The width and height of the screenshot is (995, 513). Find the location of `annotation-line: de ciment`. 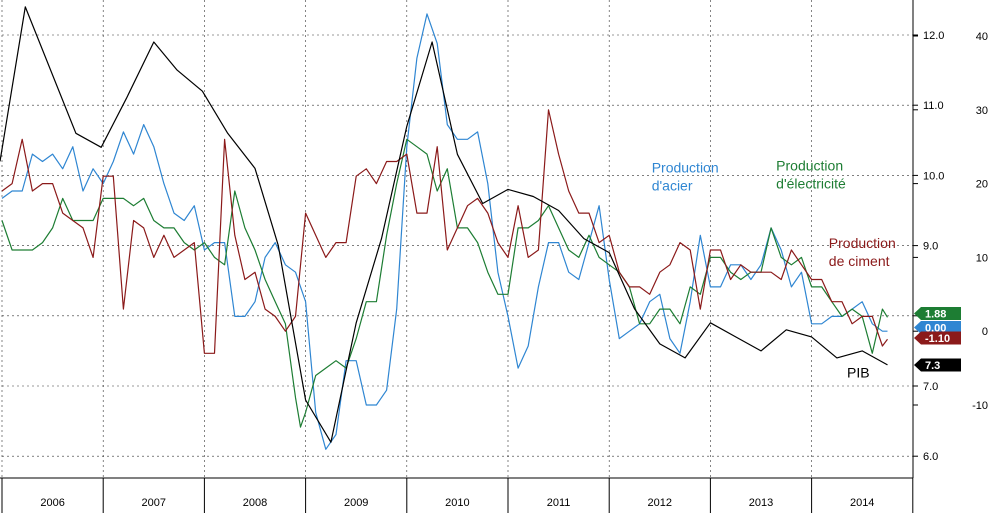

annotation-line: de ciment is located at coordinates (859, 261).